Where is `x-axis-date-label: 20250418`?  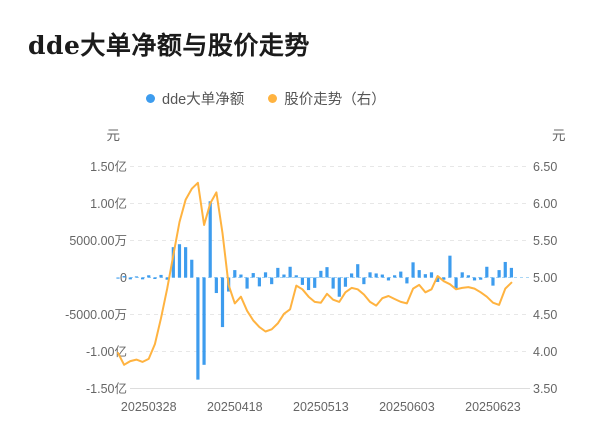 x-axis-date-label: 20250418 is located at coordinates (235, 407).